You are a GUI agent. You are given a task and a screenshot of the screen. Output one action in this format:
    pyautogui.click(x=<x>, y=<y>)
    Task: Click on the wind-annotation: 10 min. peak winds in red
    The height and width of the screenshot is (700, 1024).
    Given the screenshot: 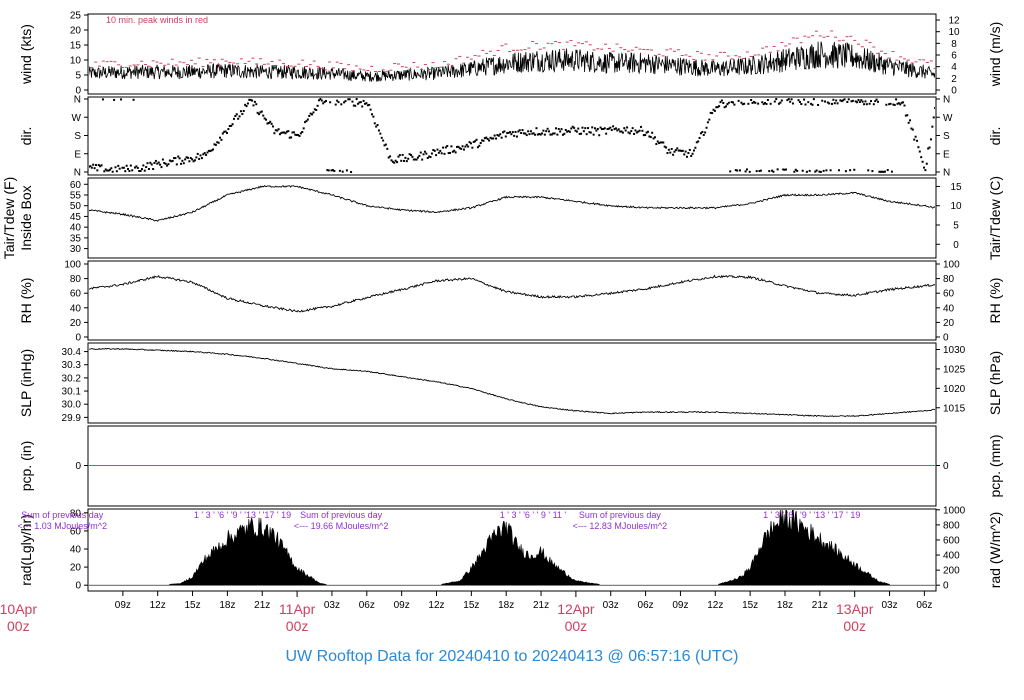 What is the action you would take?
    pyautogui.click(x=157, y=20)
    